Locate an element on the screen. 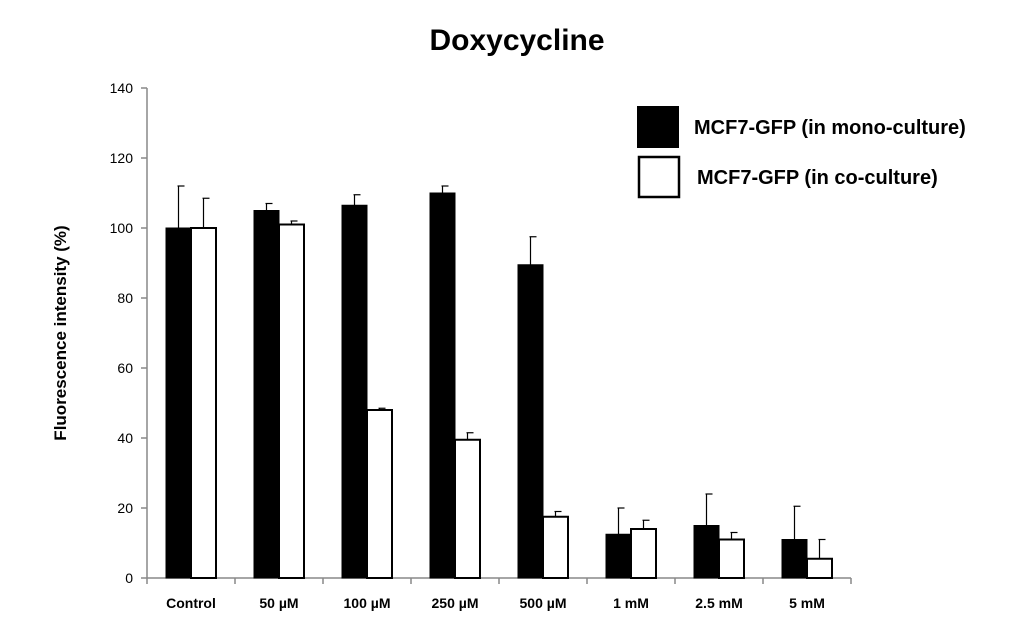 The image size is (1020, 639). y-tick-label: 140 is located at coordinates (122, 88).